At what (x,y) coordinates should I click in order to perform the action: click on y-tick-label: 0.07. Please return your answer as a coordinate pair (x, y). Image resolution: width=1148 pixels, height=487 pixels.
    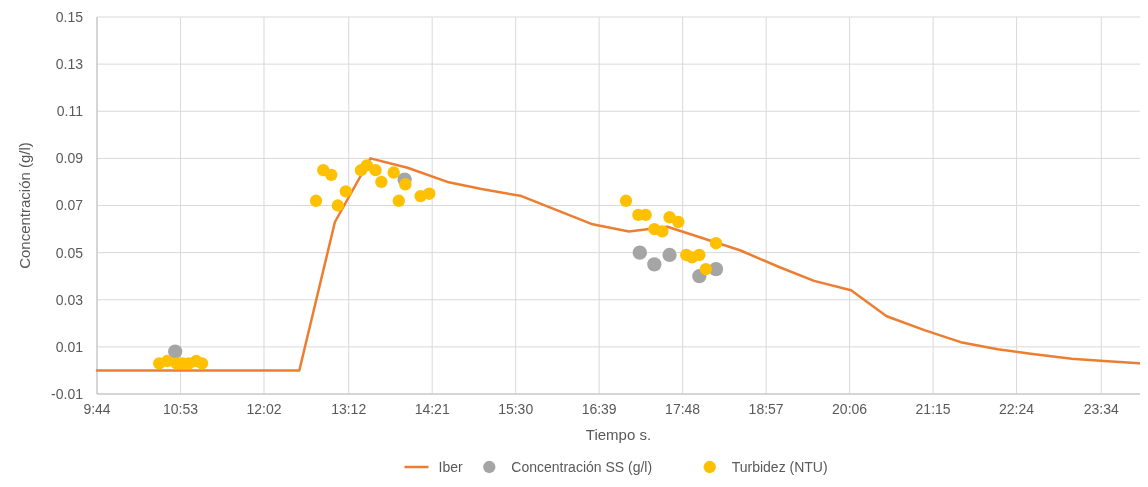
    Looking at the image, I should click on (69, 205).